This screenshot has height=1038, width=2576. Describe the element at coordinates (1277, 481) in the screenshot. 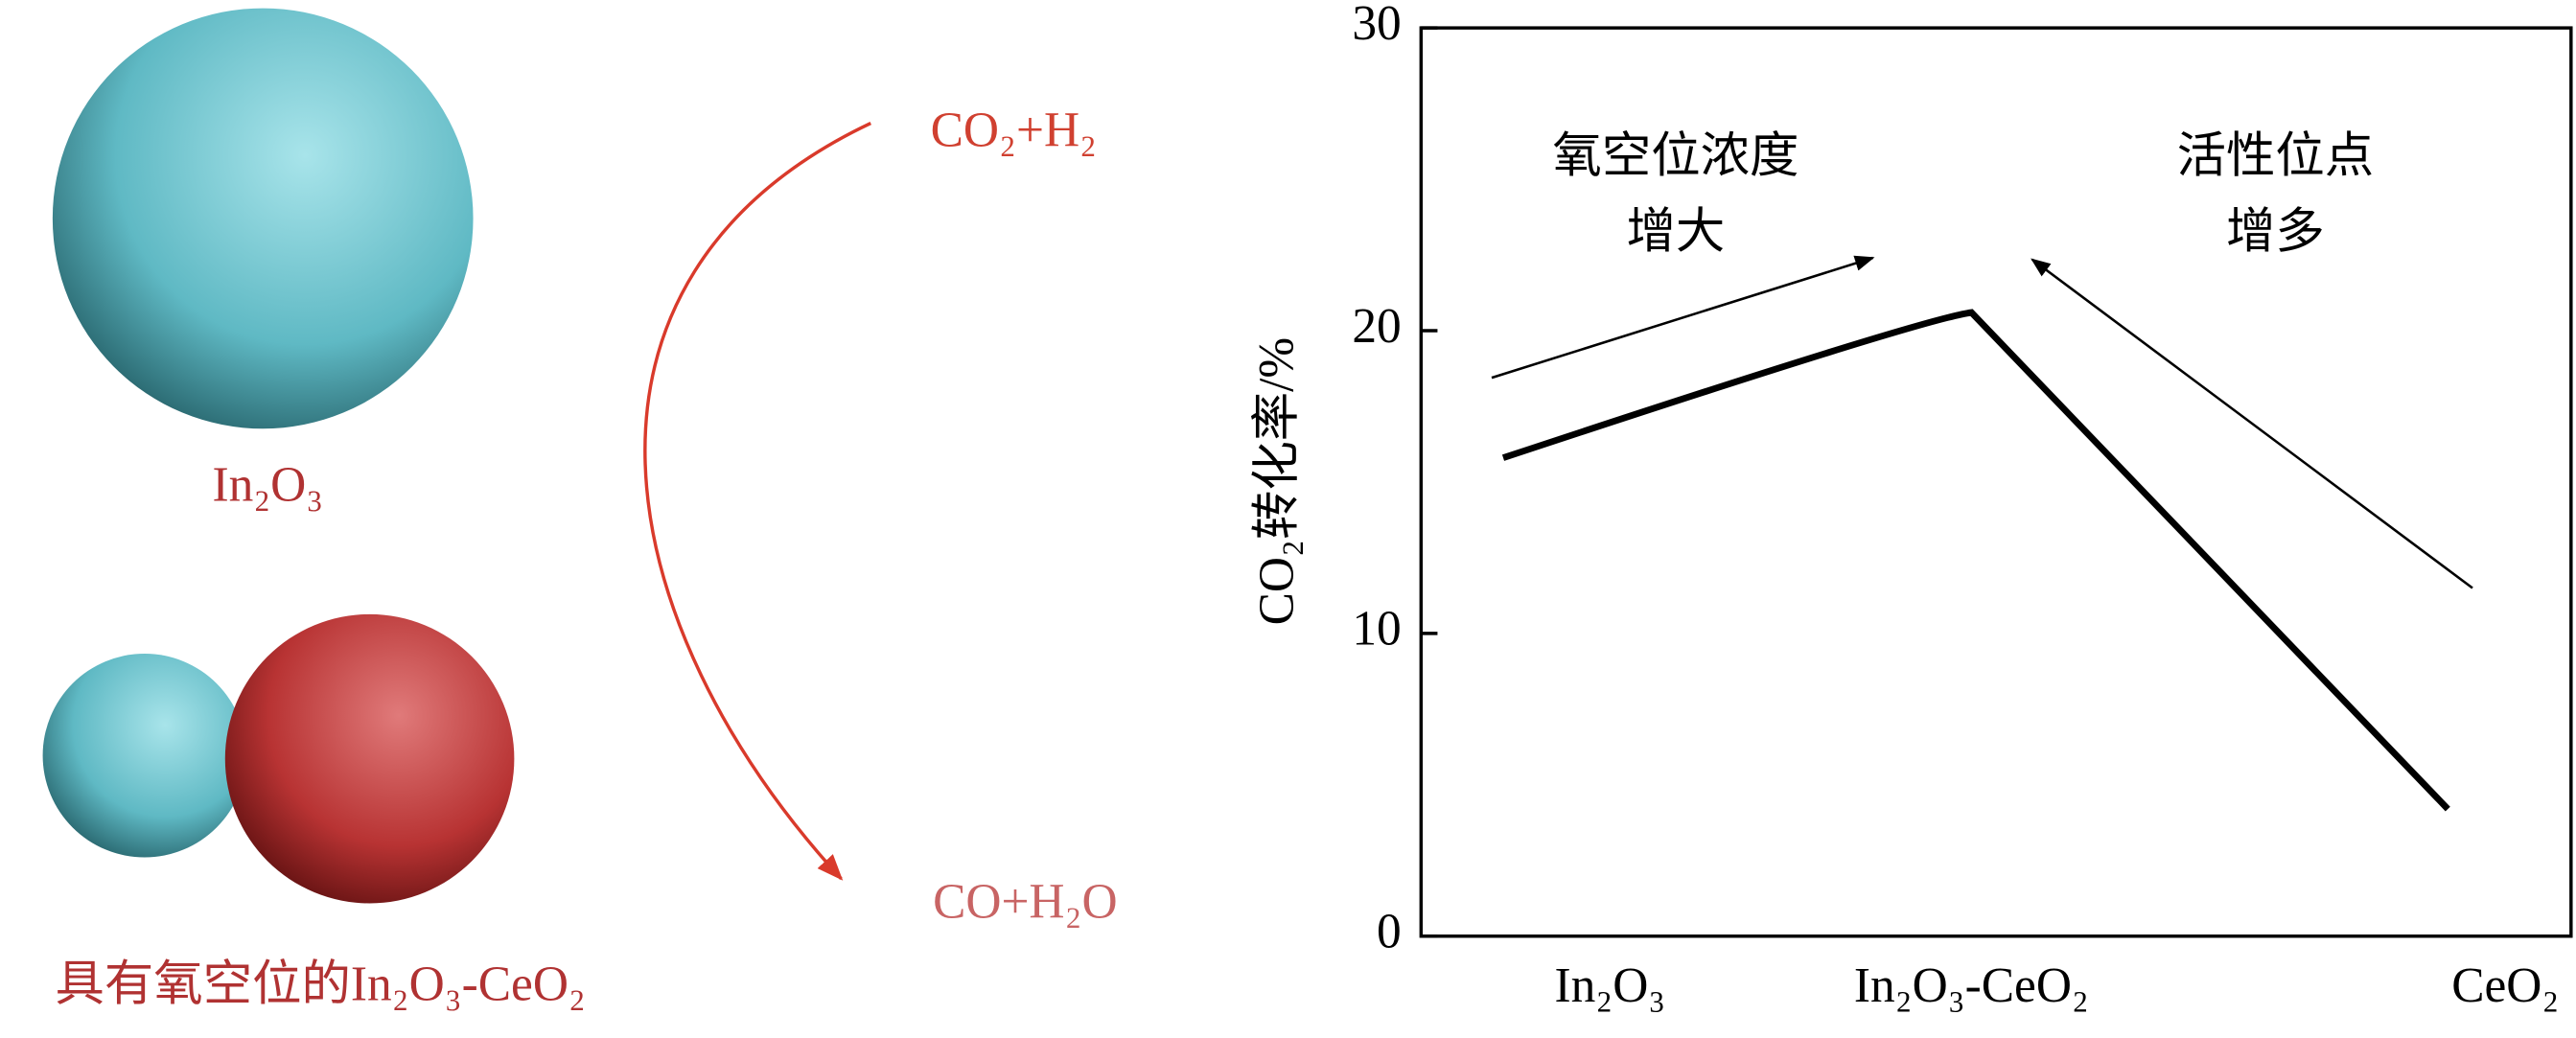

I see `y-axis-label: CO₂转化率/%` at that location.